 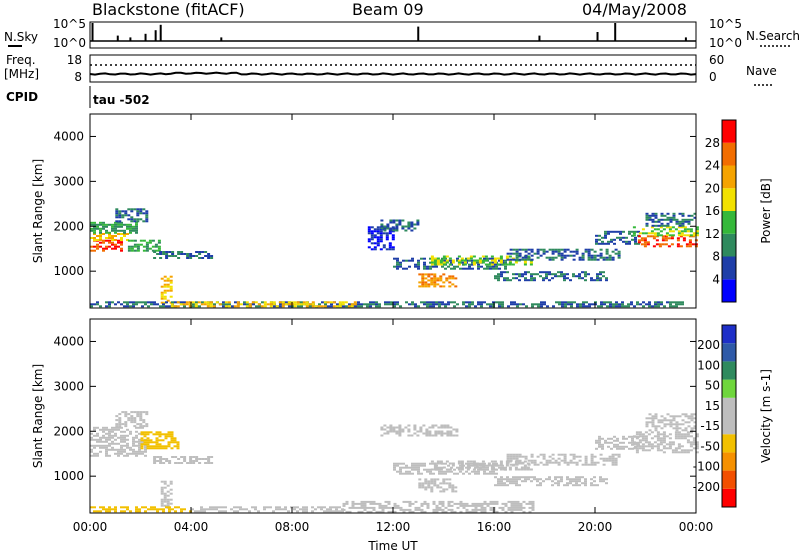 What do you see at coordinates (394, 258) in the screenshot?
I see `power-data` at bounding box center [394, 258].